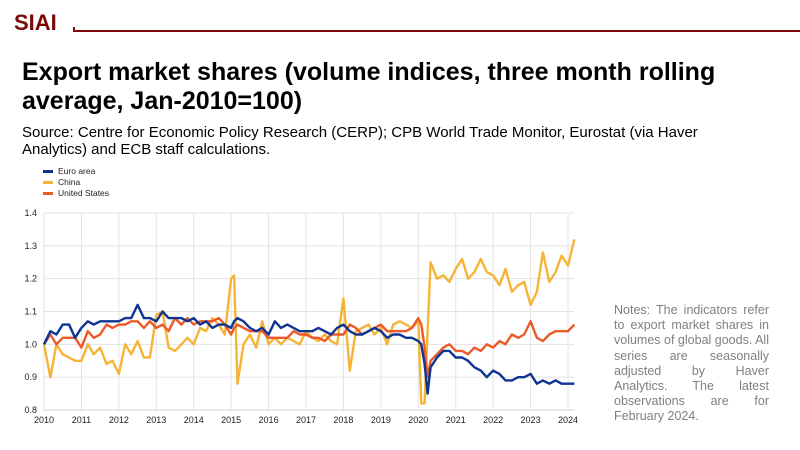 Image resolution: width=800 pixels, height=450 pixels. I want to click on header-rule-tick, so click(74, 29).